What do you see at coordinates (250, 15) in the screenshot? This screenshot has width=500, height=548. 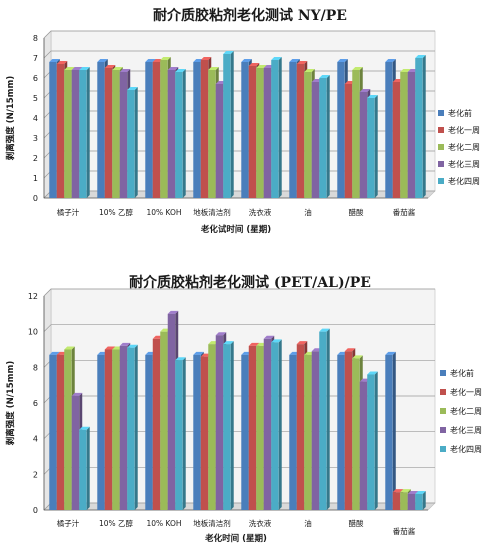 I see `chart-title: 耐介质胶粘剂老化测试 NY/PE` at bounding box center [250, 15].